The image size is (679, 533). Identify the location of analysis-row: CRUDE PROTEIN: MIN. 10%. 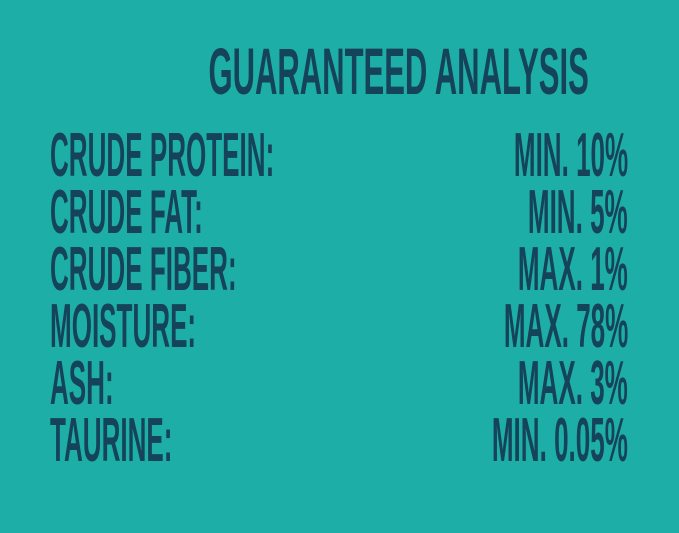
(339, 155).